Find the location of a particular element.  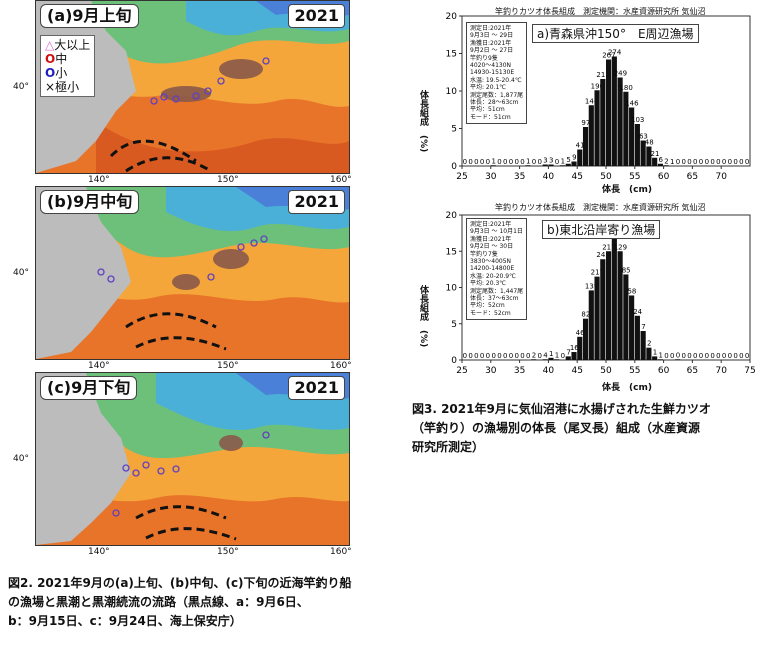

x-tick-label: 50 is located at coordinates (606, 177).